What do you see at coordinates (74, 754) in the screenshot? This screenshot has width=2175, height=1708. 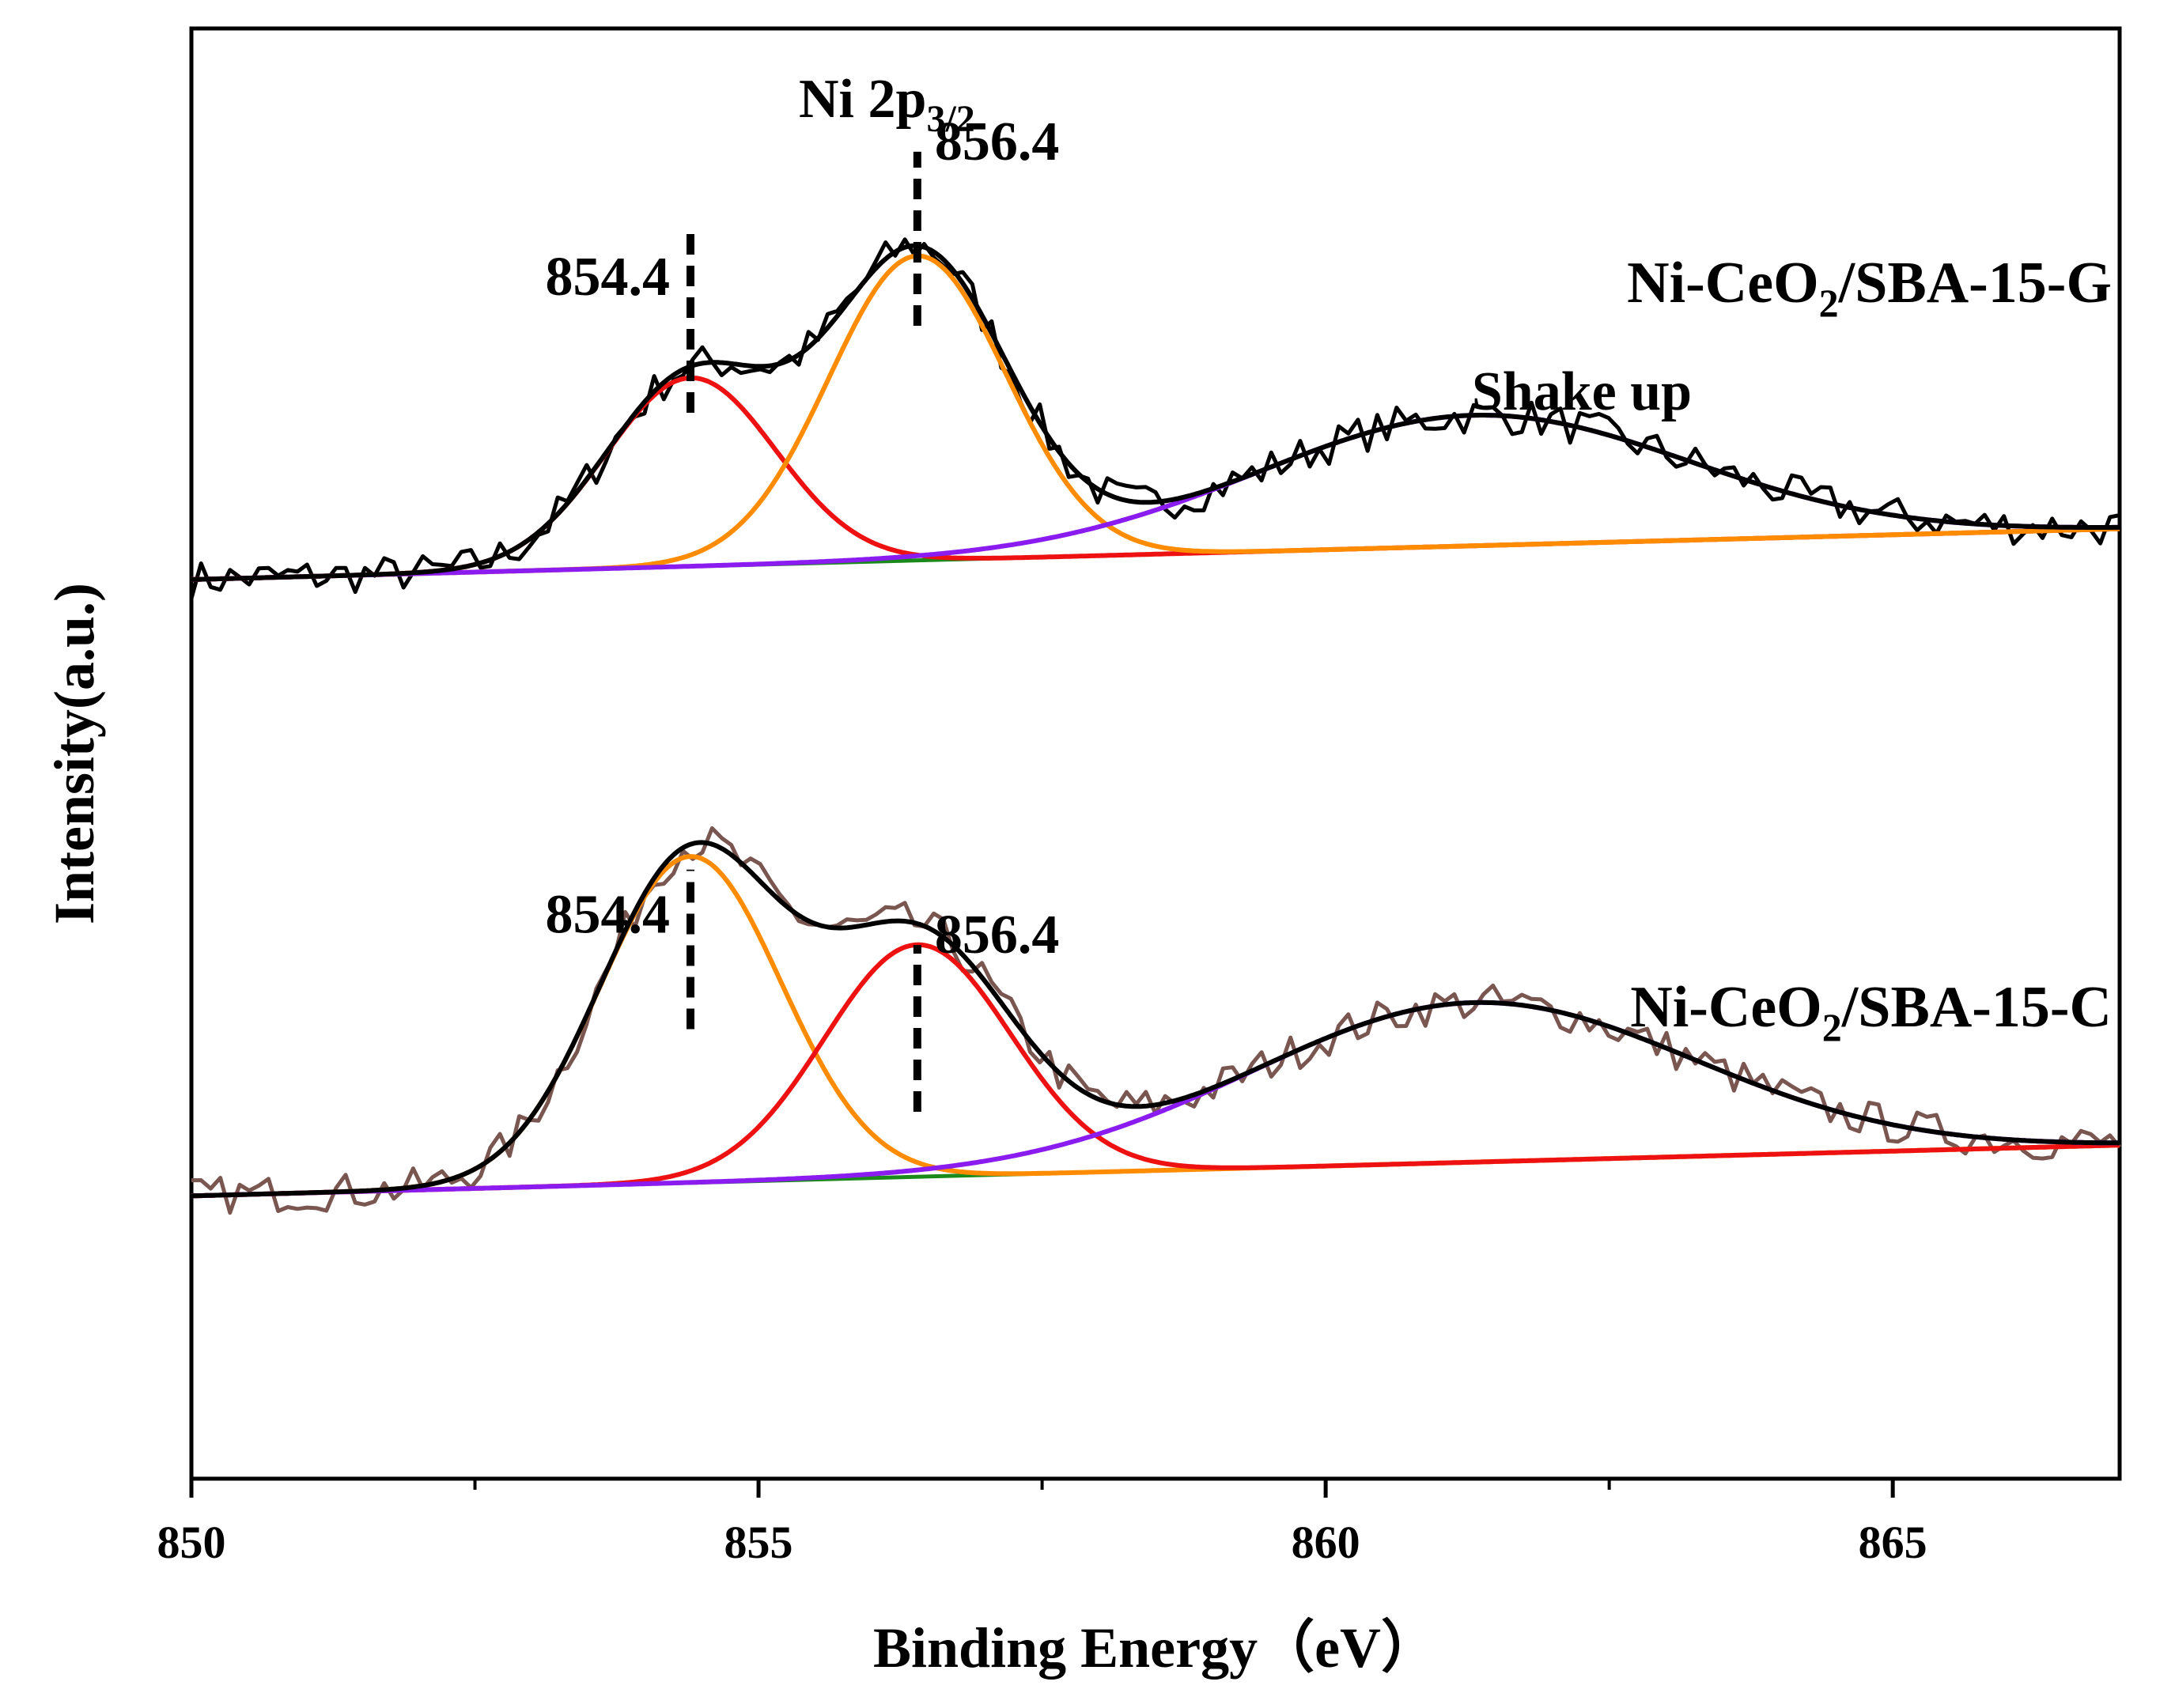 I see `y-axis-title: Intensity(a.u.)` at bounding box center [74, 754].